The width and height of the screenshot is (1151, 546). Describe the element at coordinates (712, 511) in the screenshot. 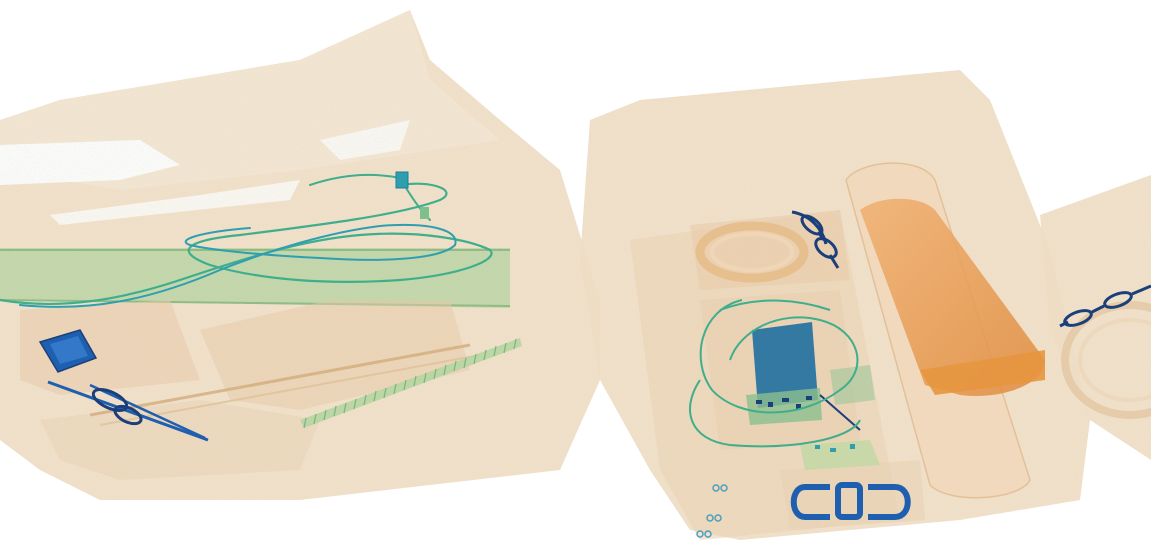

I see `small-rings` at that location.